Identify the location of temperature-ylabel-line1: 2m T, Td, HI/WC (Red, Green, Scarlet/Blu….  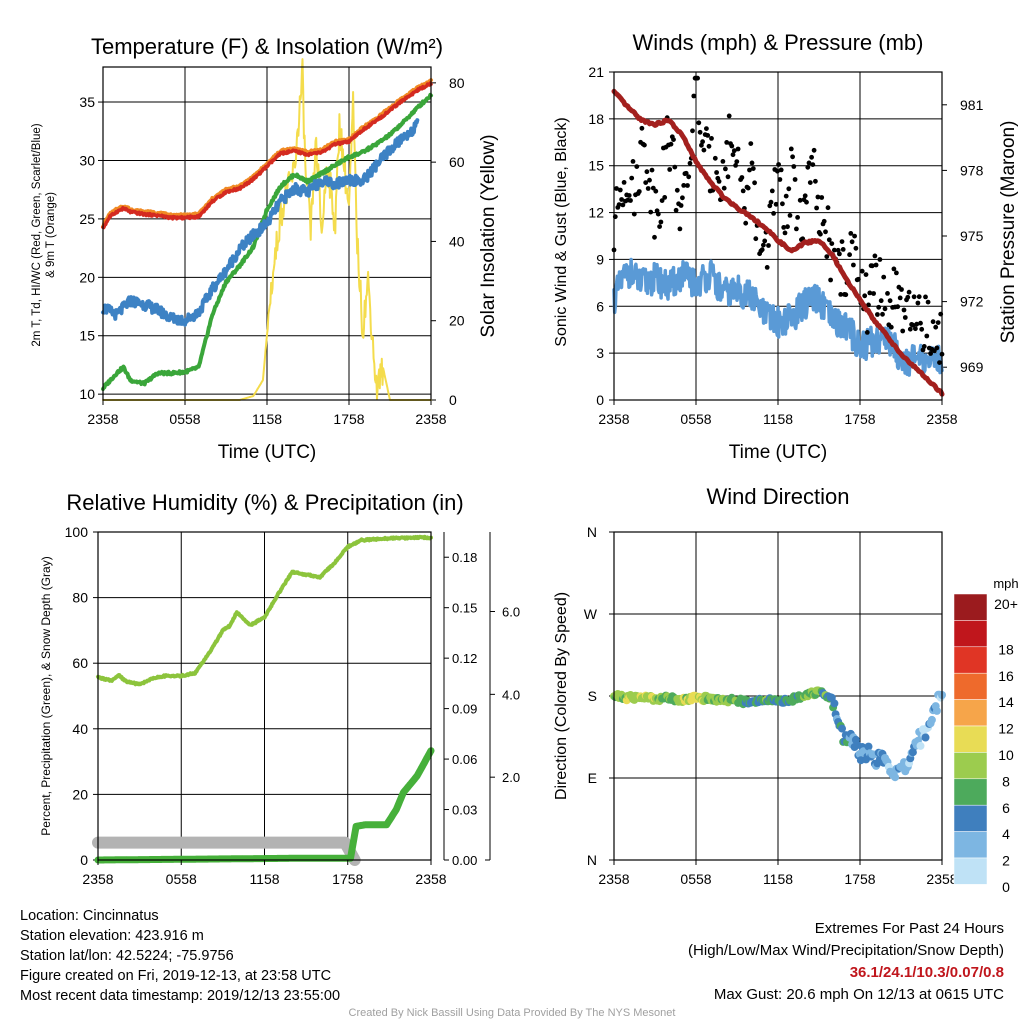
(37, 234).